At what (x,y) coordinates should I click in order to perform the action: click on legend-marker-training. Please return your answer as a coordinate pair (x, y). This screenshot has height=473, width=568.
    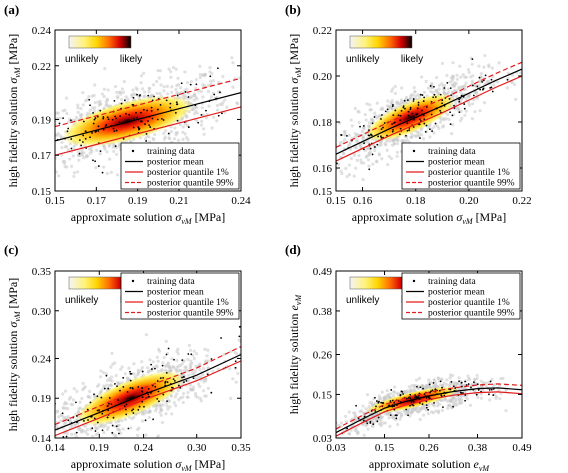
    Looking at the image, I should click on (414, 151).